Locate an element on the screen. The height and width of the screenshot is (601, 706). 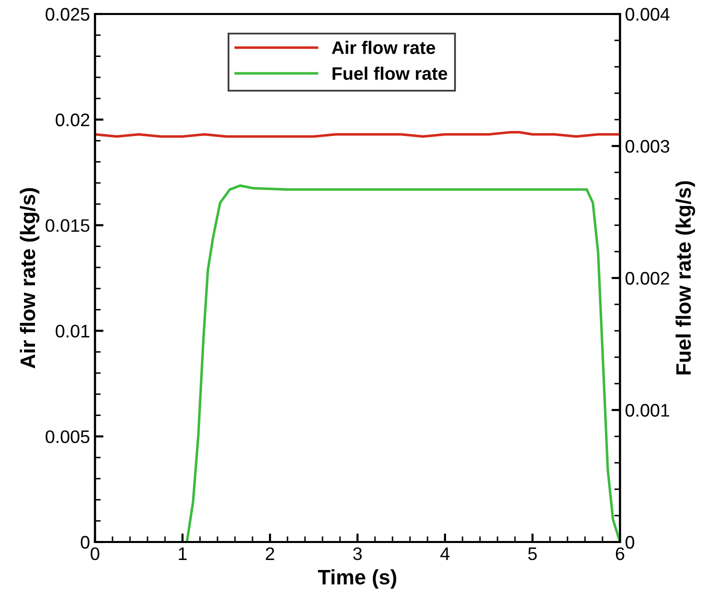
x-tick-label: 5 is located at coordinates (532, 554).